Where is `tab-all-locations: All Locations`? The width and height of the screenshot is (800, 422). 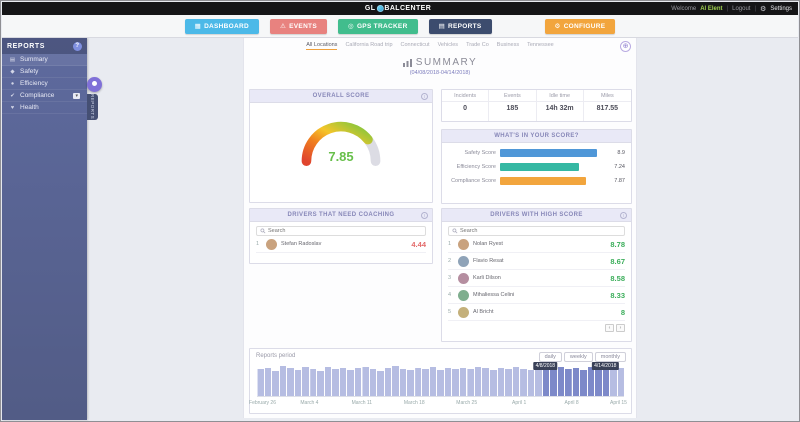
tab-all-locations: All Locations is located at coordinates (322, 46).